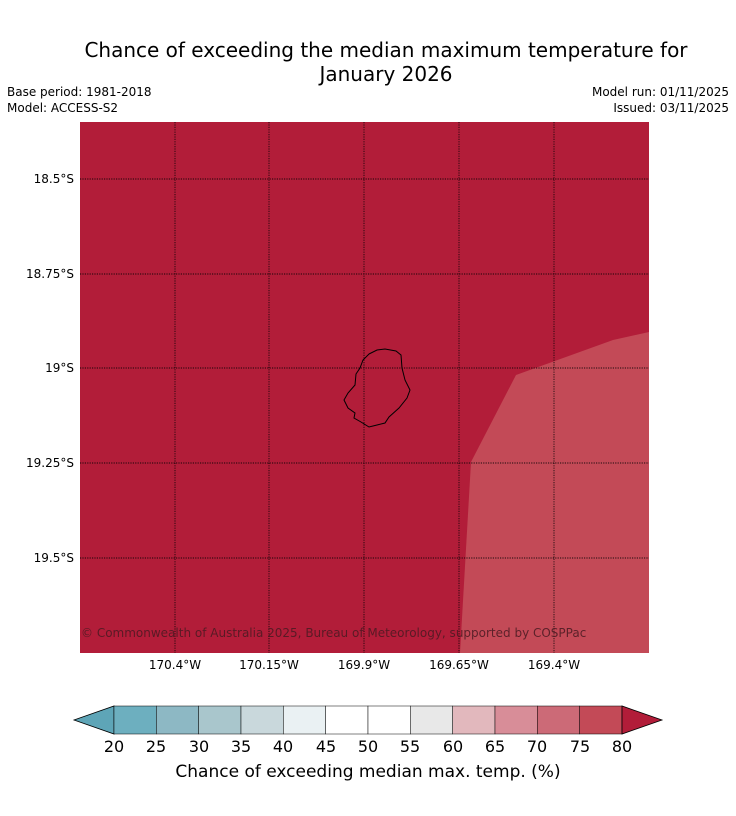 This screenshot has width=736, height=816. I want to click on colorbar, so click(368, 720).